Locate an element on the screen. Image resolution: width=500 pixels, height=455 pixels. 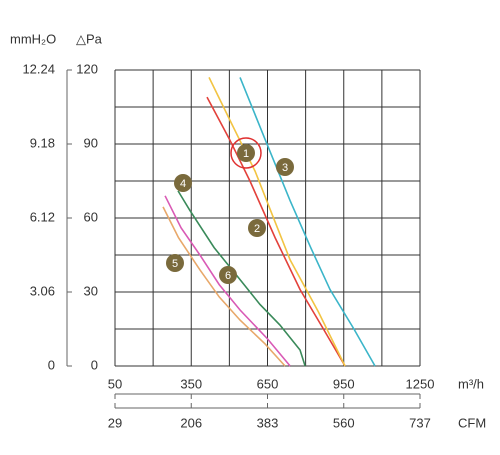
legend-label: 1 is located at coordinates (246, 154).